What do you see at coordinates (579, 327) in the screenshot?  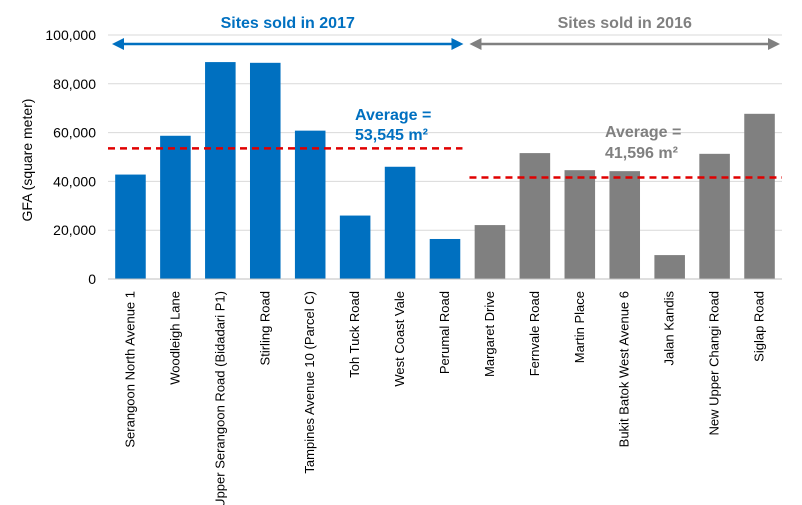 I see `category-label: Martin Place` at bounding box center [579, 327].